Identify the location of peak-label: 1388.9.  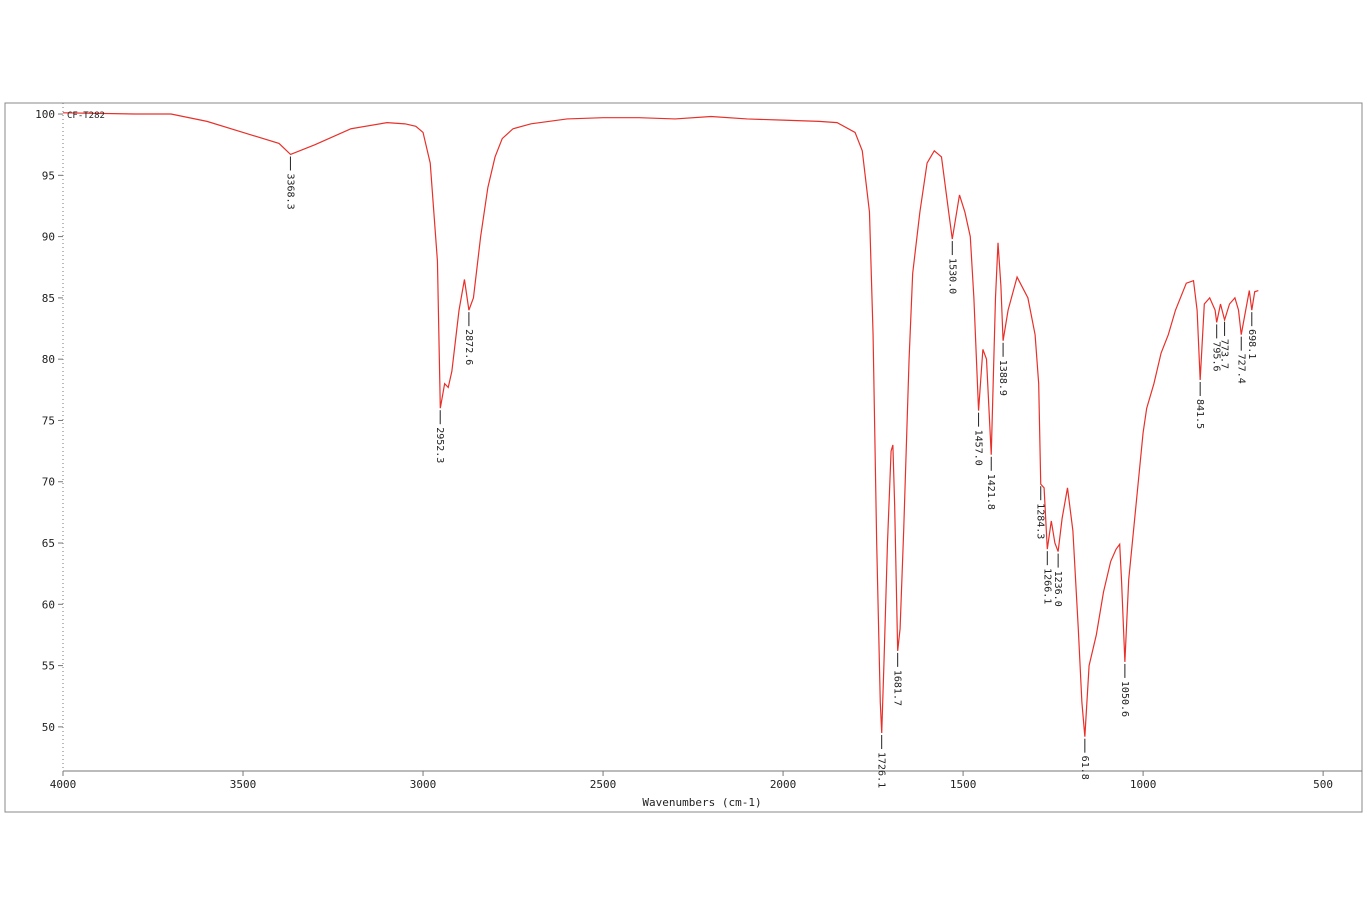
(1002, 378).